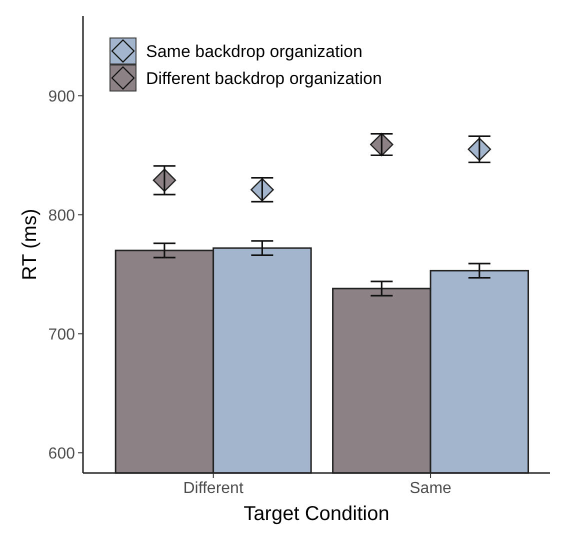 The width and height of the screenshot is (568, 539). What do you see at coordinates (62, 453) in the screenshot?
I see `y-tick-label: 600` at bounding box center [62, 453].